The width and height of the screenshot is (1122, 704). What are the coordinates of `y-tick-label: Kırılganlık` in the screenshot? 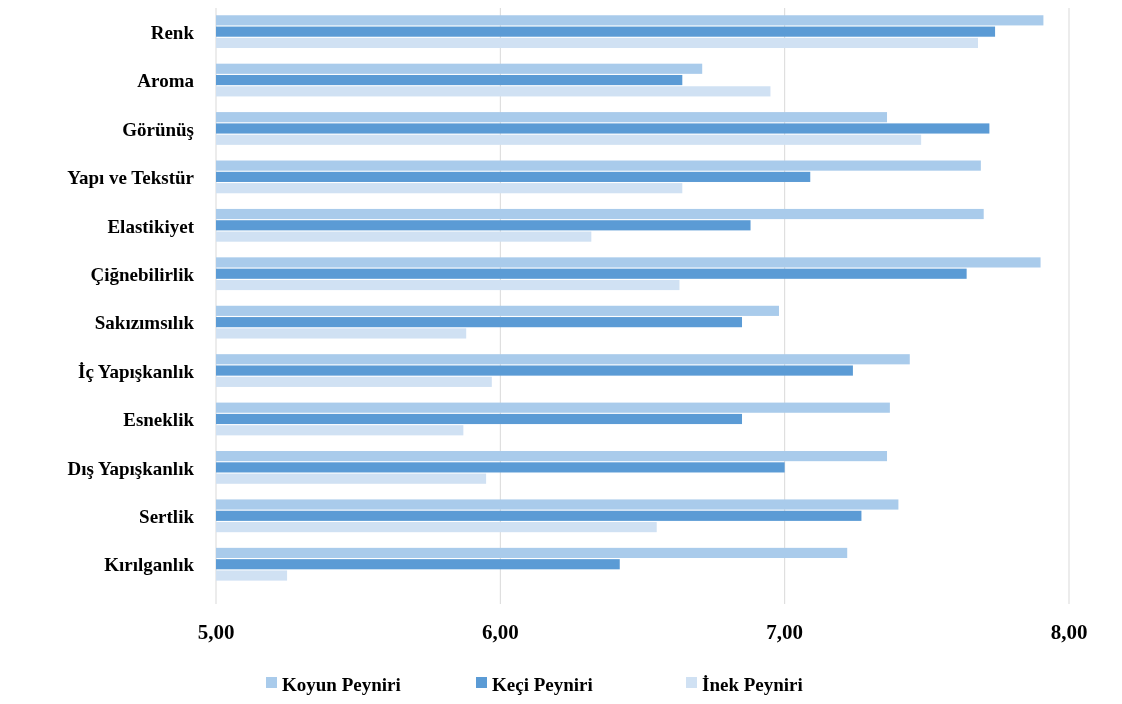 It's located at (149, 565).